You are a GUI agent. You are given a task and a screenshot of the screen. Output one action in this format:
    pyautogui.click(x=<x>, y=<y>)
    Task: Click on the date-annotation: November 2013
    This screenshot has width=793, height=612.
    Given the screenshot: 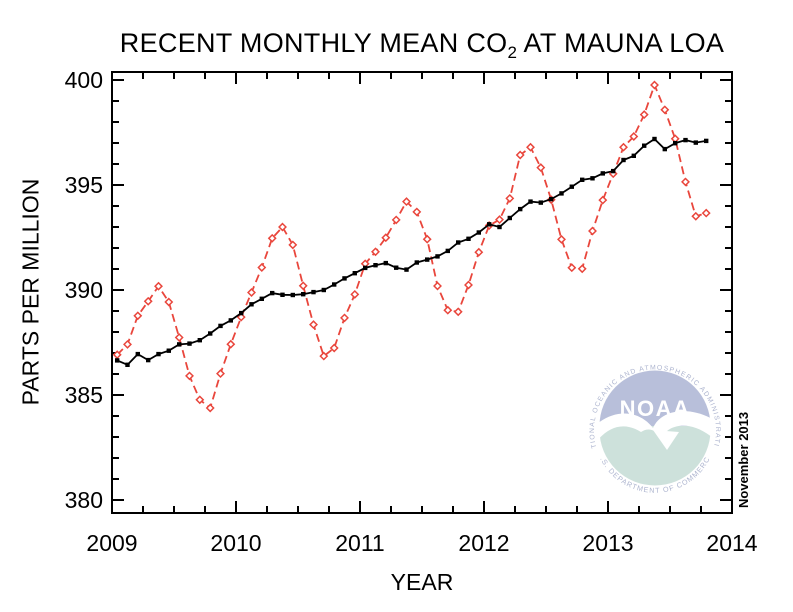 What is the action you would take?
    pyautogui.click(x=743, y=459)
    